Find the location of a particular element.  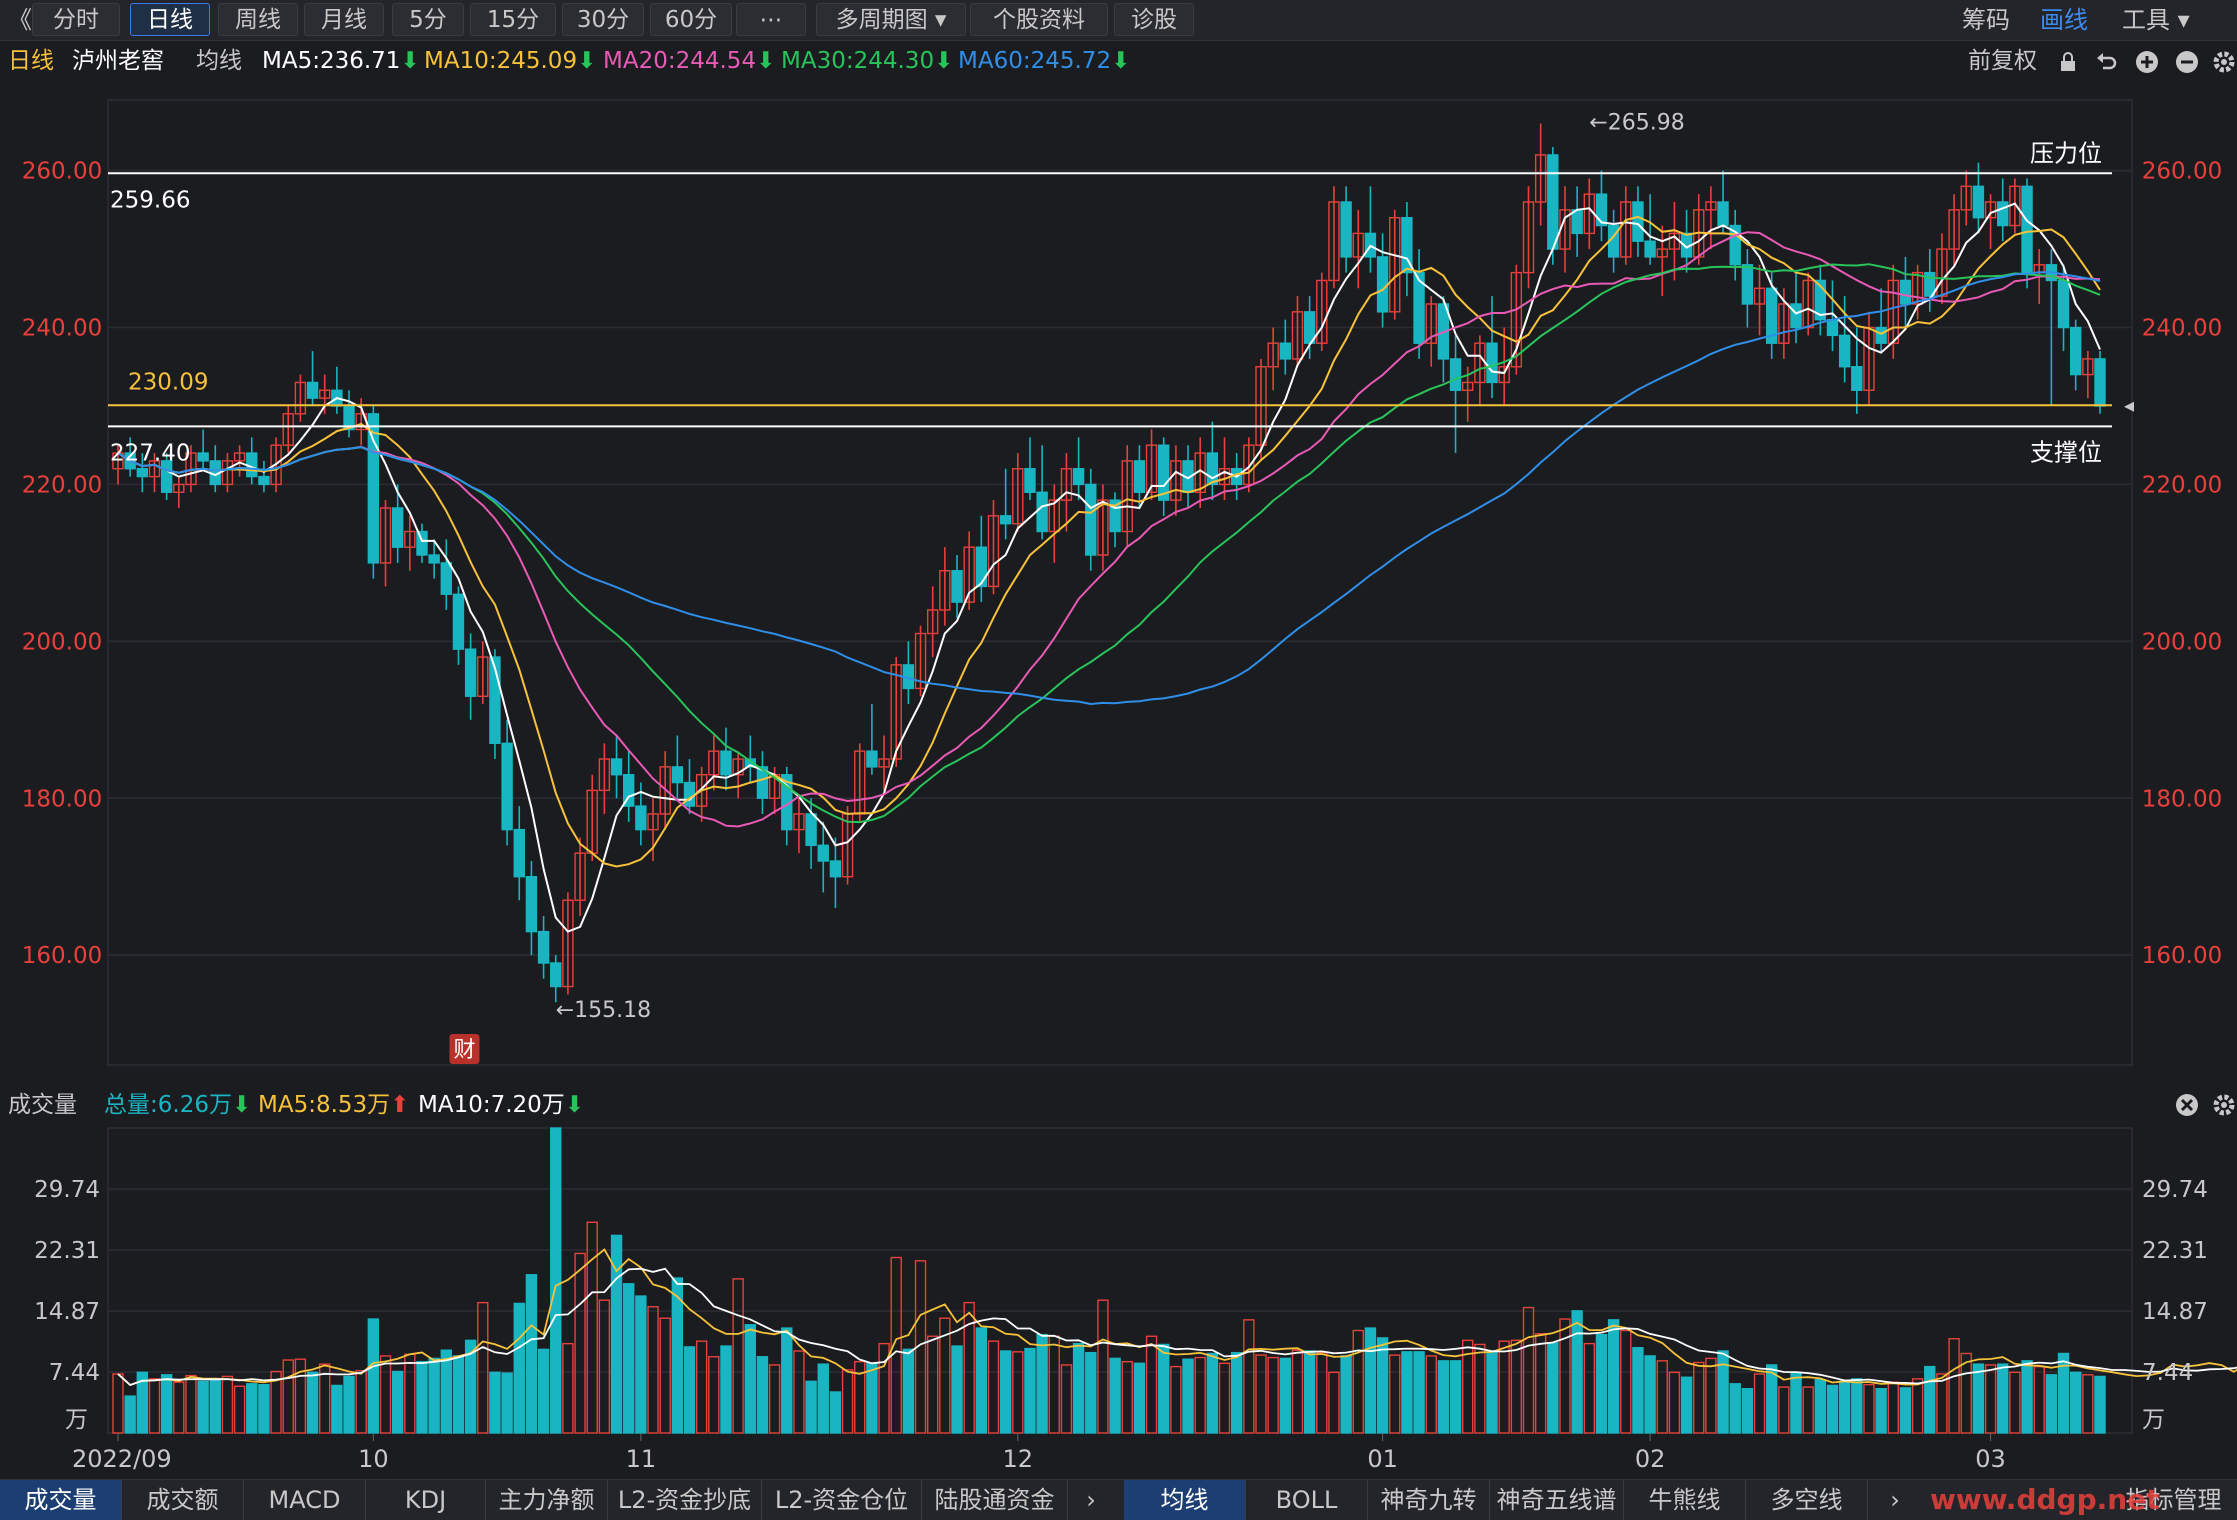

stock-name: 泸州老窖 is located at coordinates (118, 61).